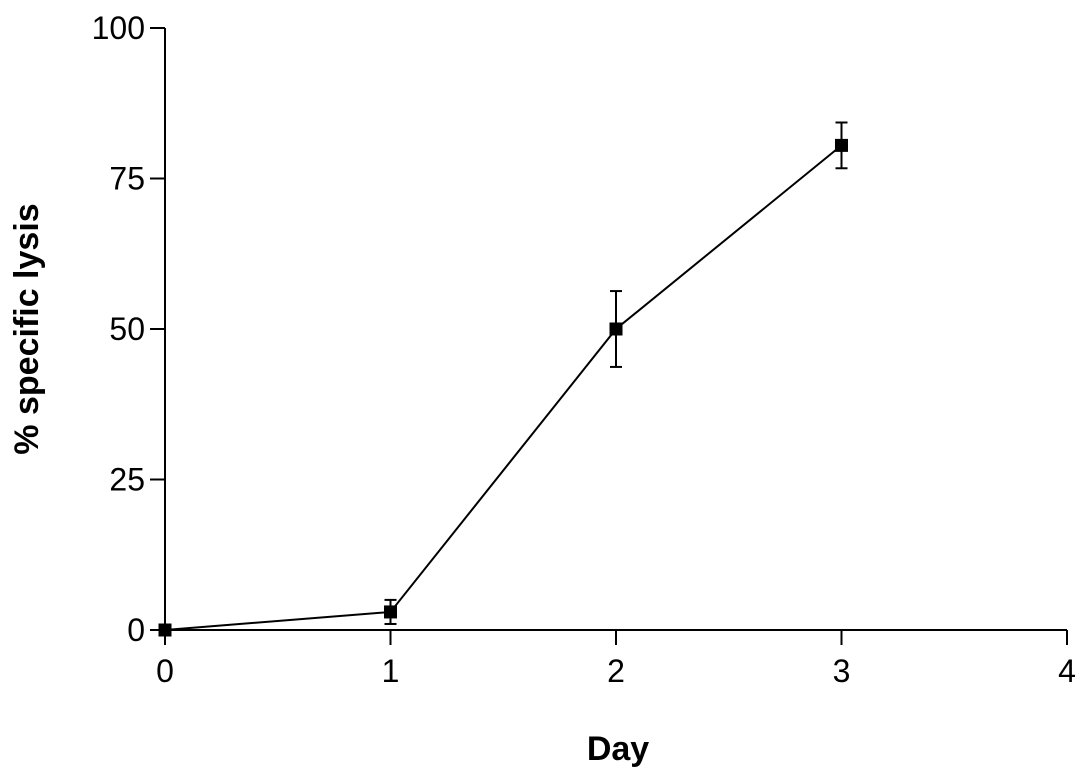  I want to click on y-tick-label: 75, so click(127, 179).